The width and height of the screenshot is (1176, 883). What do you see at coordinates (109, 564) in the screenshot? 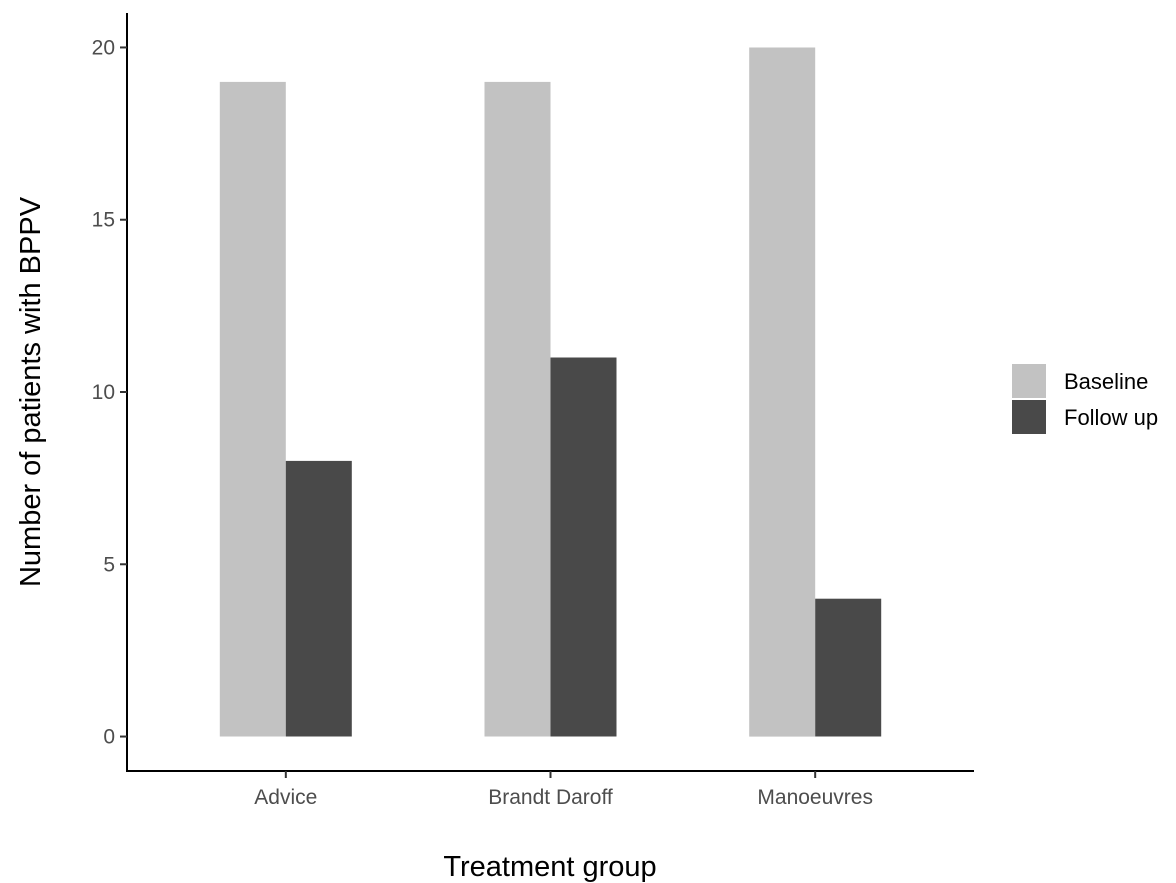
I see `y-tick-label: 5` at bounding box center [109, 564].